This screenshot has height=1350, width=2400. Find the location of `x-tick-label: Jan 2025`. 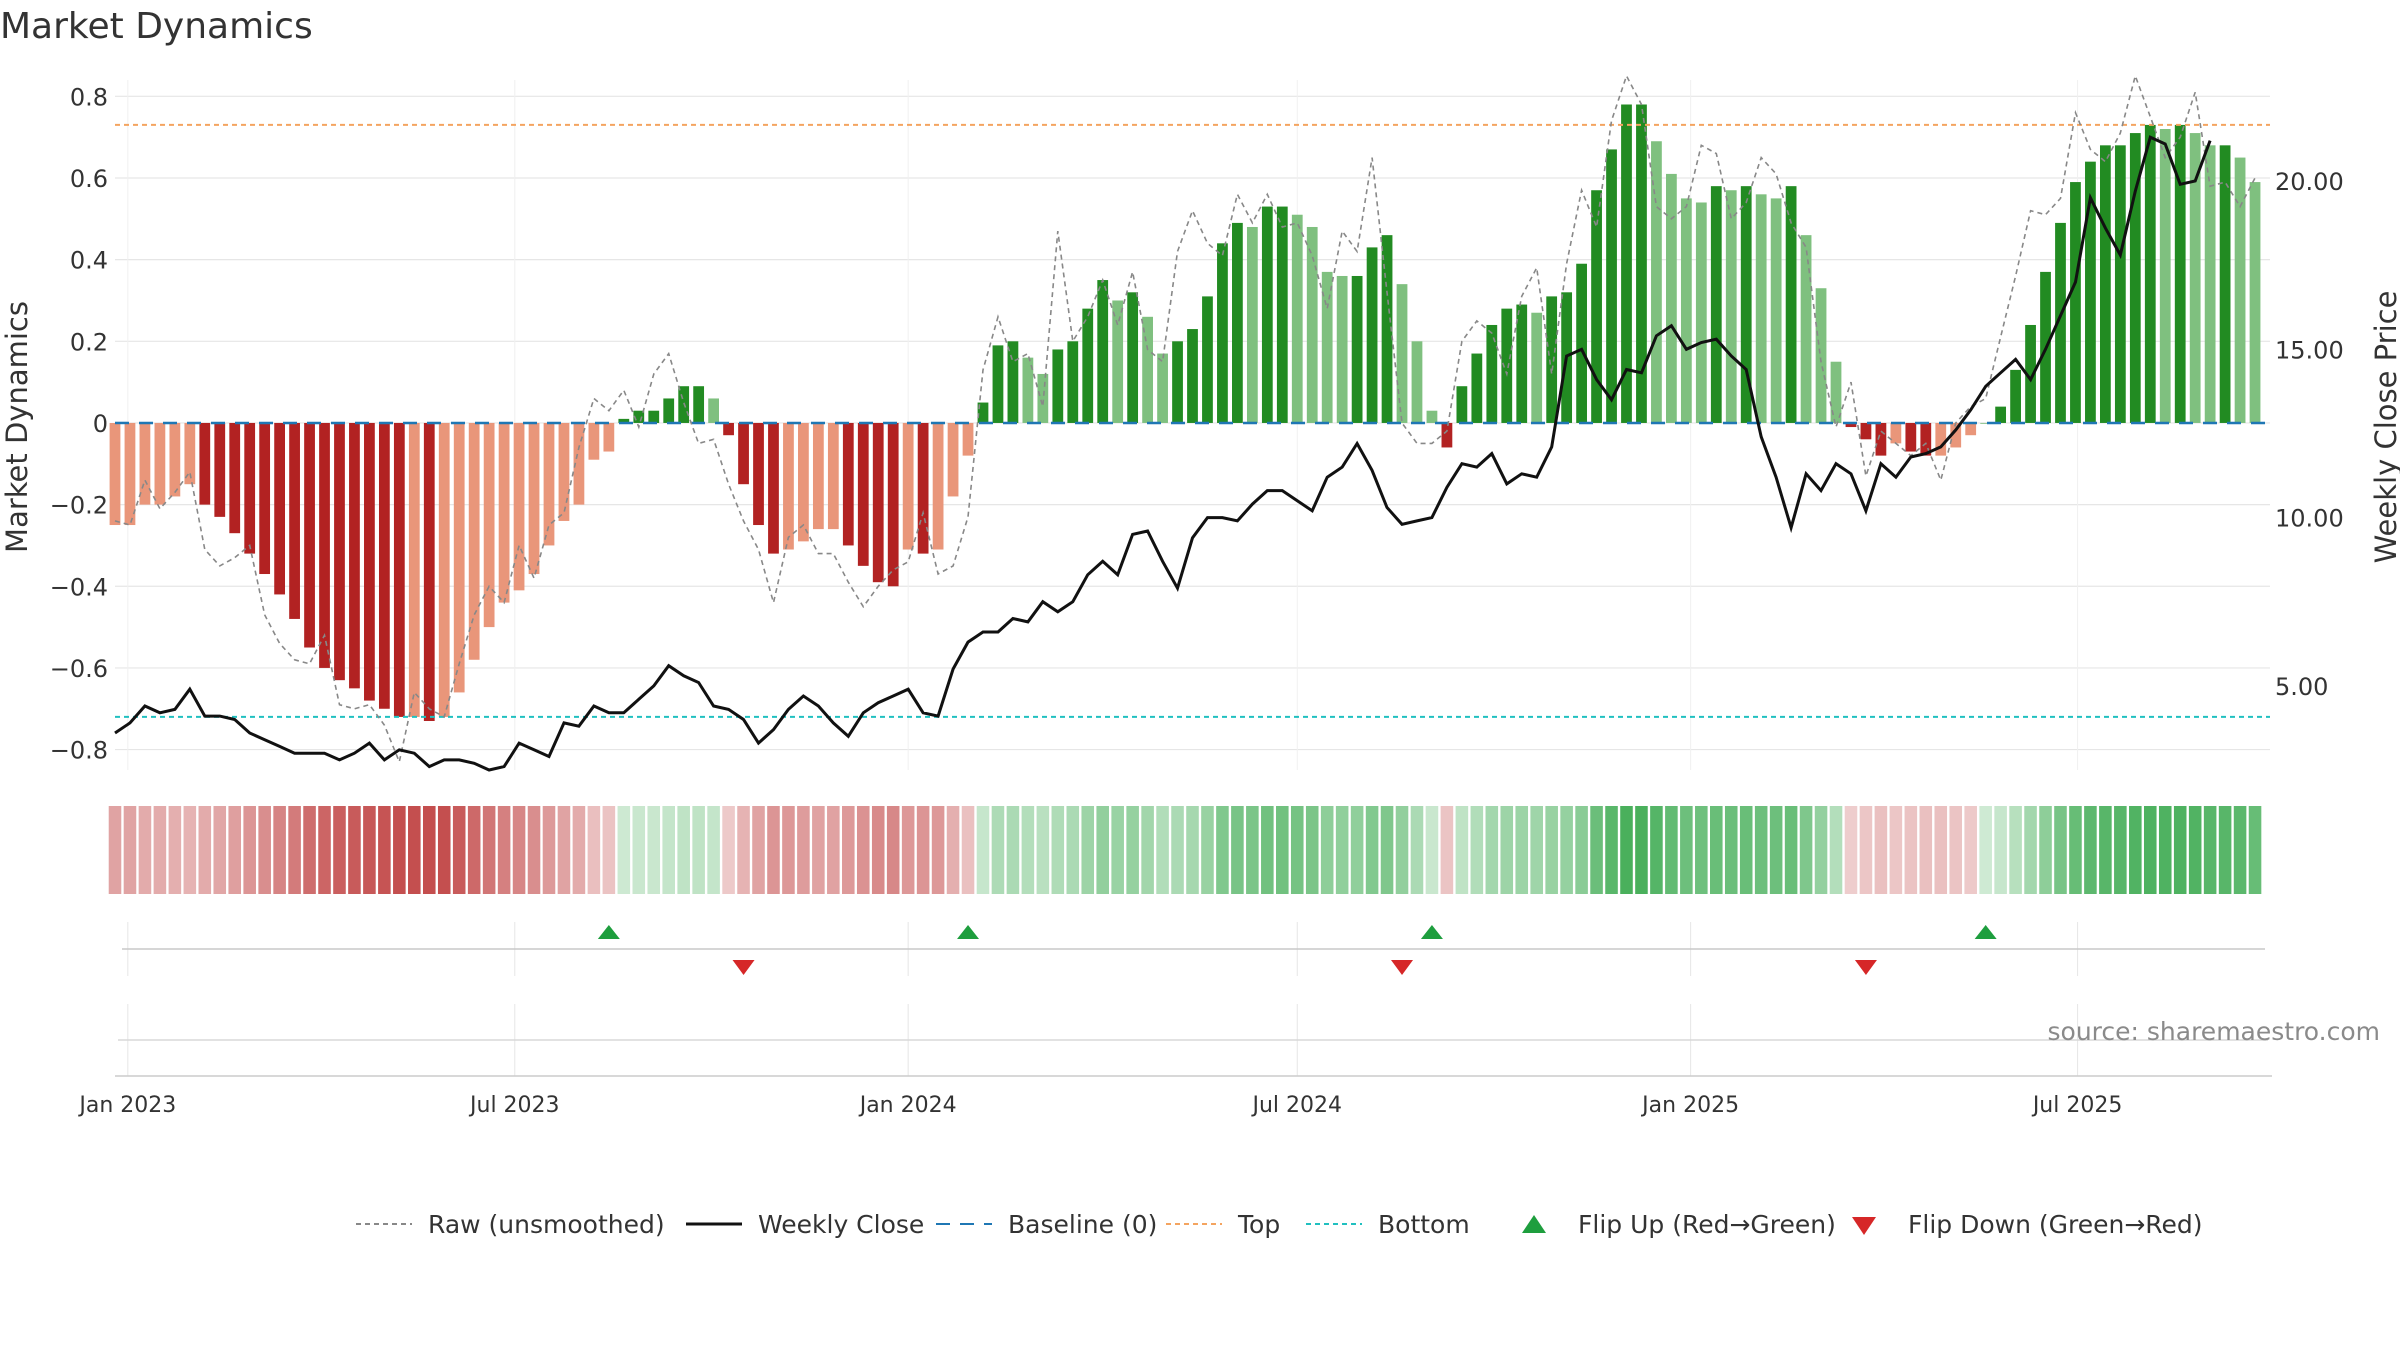

x-tick-label: Jan 2025 is located at coordinates (1689, 1105).